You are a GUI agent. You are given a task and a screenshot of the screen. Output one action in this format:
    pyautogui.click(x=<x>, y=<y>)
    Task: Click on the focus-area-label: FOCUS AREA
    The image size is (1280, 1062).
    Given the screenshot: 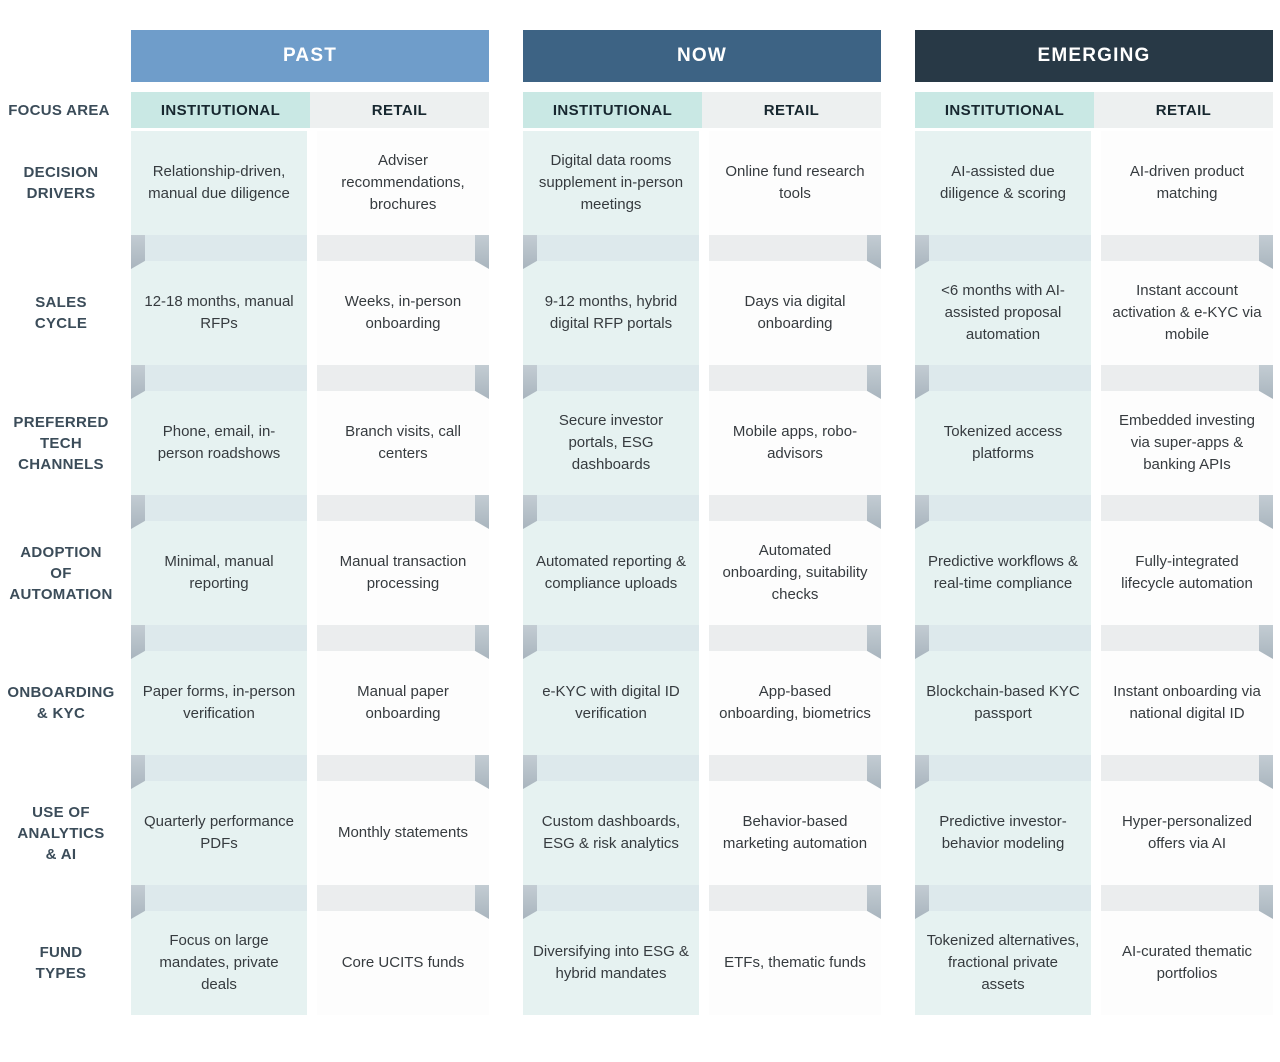 What is the action you would take?
    pyautogui.click(x=59, y=110)
    